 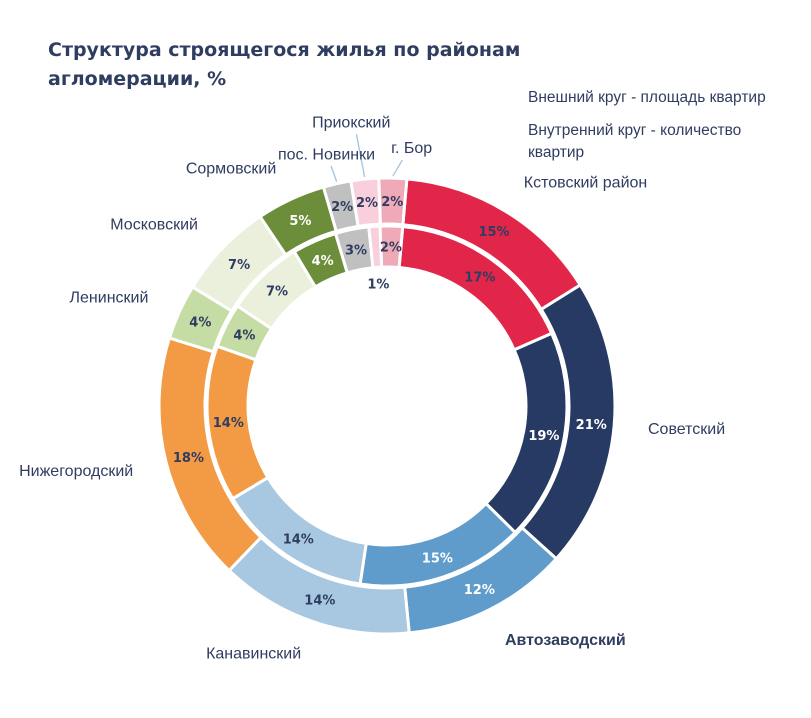 I want to click on outer-pct-label-8: 2%, so click(x=342, y=207).